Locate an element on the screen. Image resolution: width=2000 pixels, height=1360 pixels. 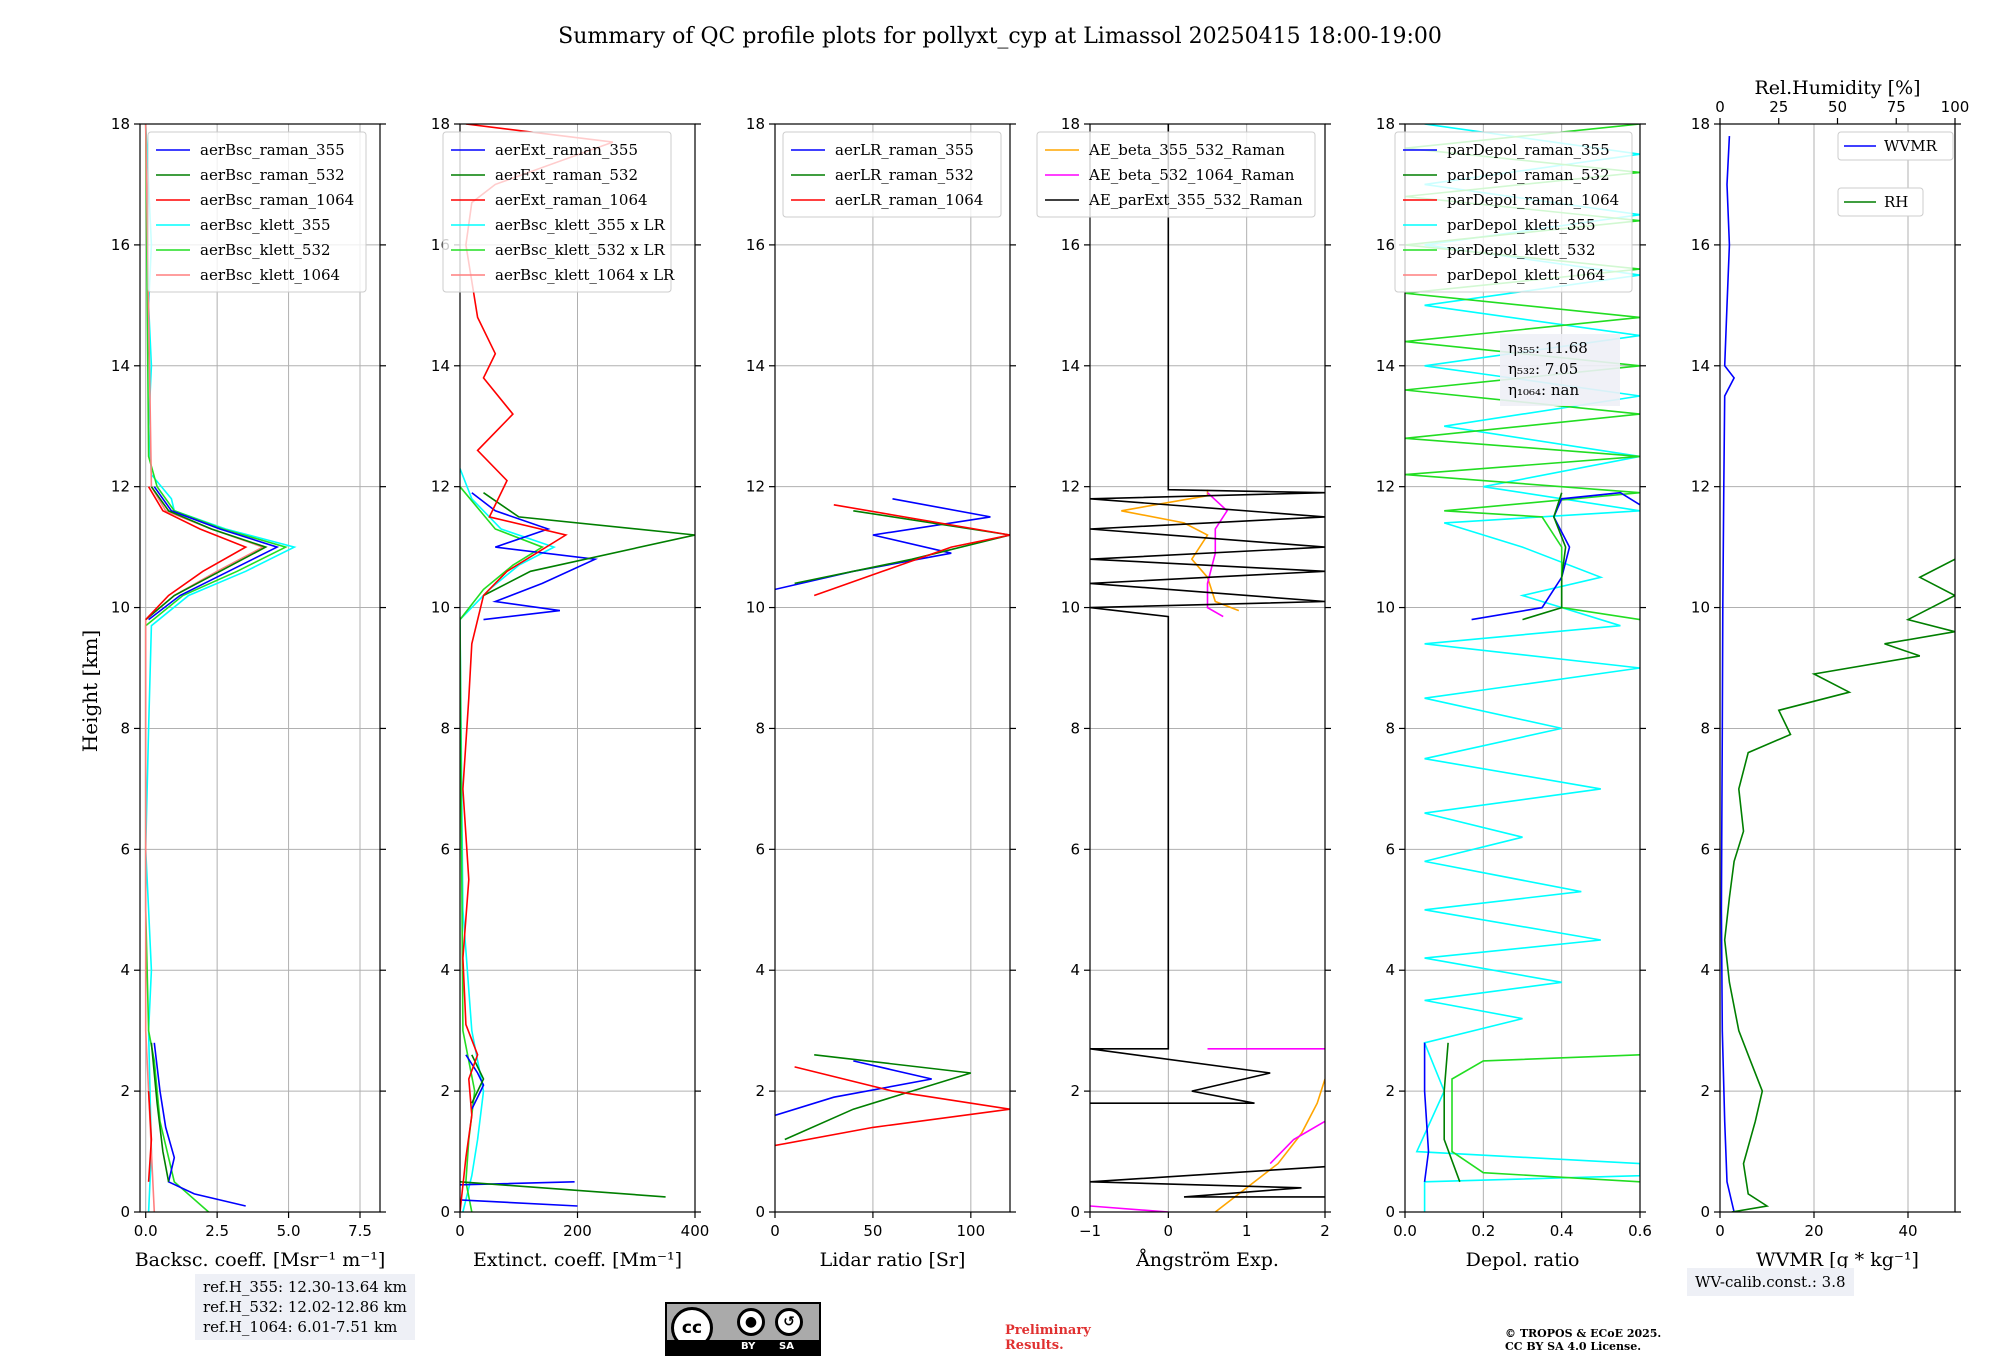
legend-label: WVMR is located at coordinates (1911, 146).